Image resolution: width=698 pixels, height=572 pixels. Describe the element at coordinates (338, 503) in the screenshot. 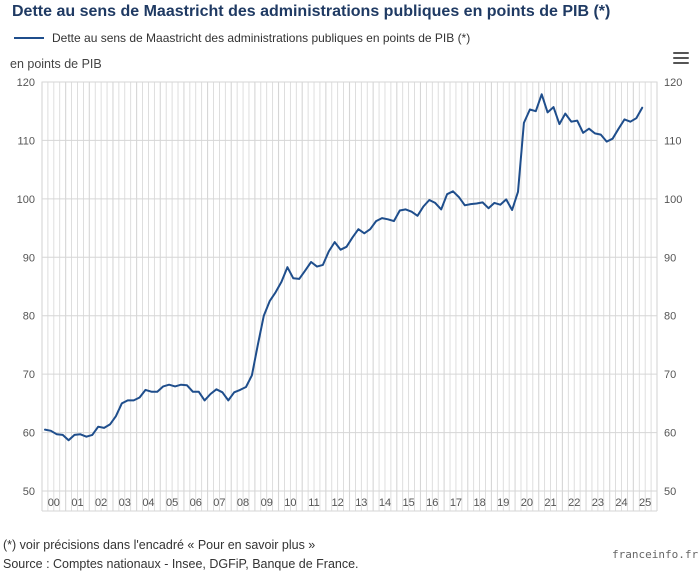

I see `x-tick-label: 12` at that location.